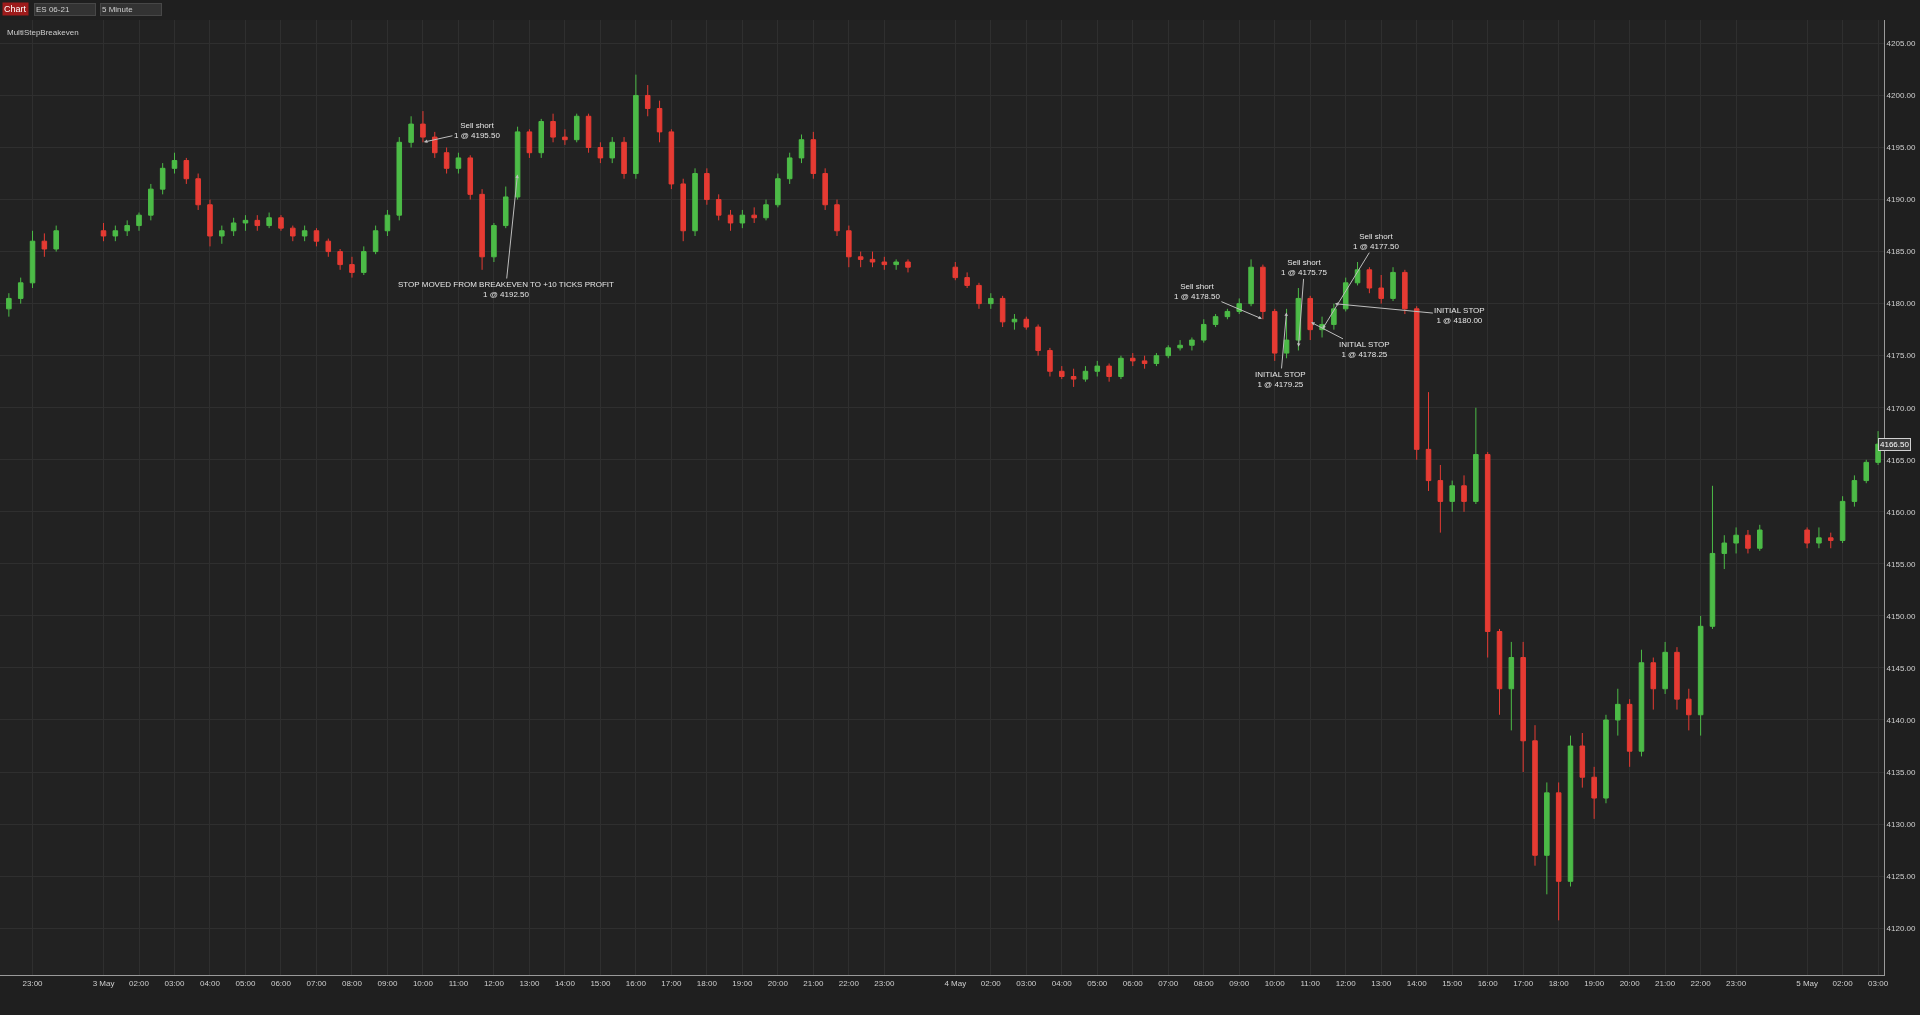 This screenshot has width=1920, height=1015. I want to click on y-tick-label: 4145.00, so click(1901, 668).